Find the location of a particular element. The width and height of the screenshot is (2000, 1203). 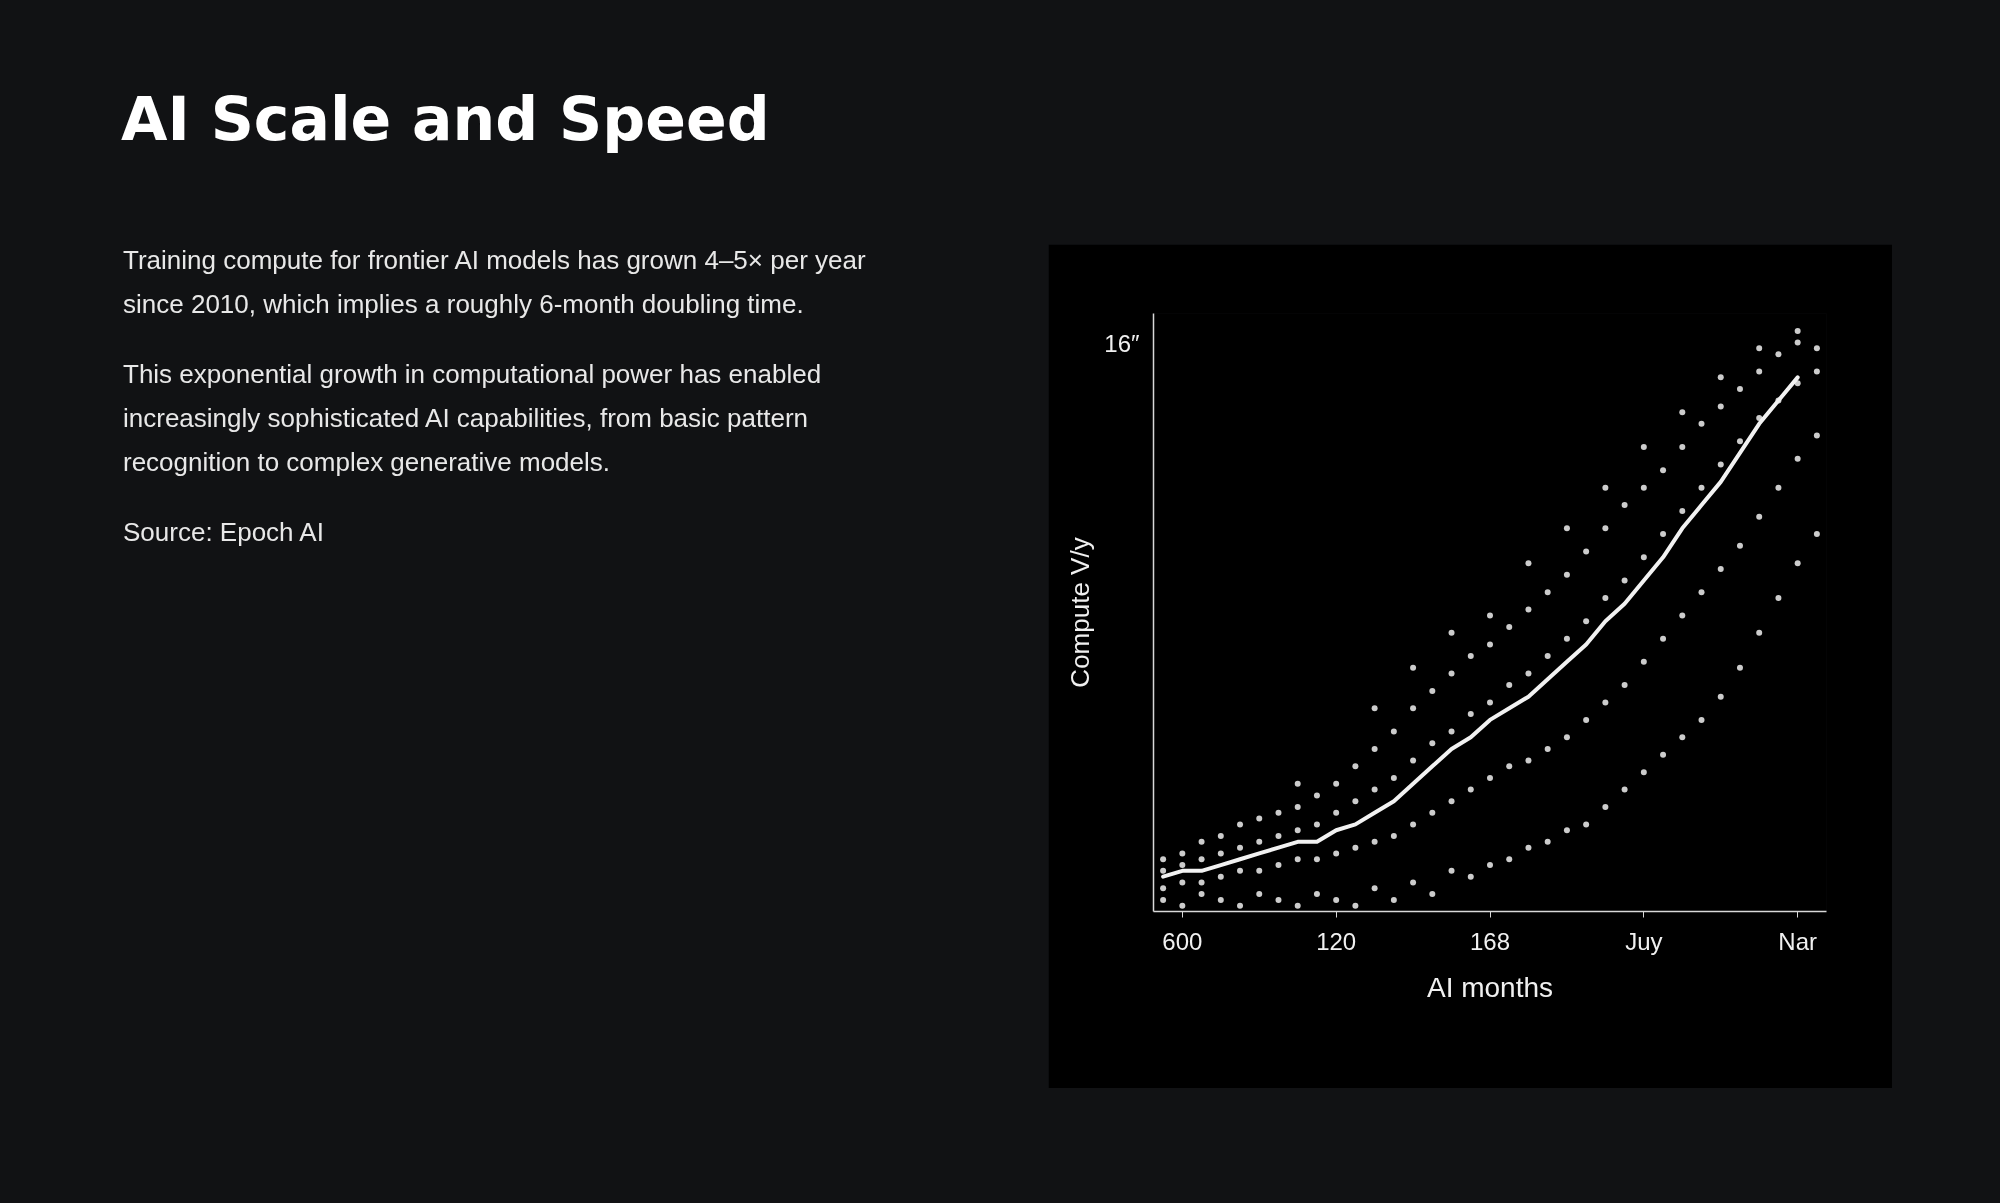

x-tick-label: 120 is located at coordinates (1336, 941).